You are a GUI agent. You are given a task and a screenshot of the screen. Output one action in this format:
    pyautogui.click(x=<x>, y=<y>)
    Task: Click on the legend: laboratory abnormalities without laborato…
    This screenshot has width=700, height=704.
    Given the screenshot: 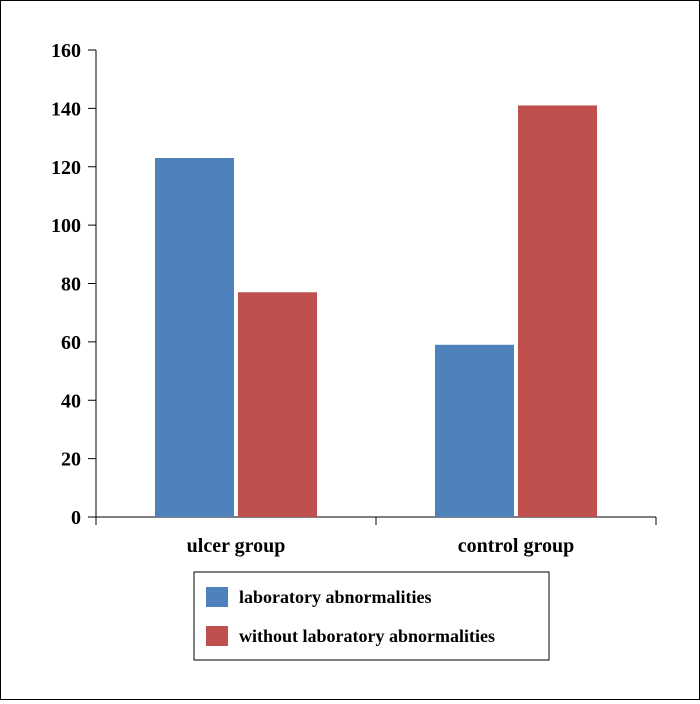 What is the action you would take?
    pyautogui.click(x=371, y=616)
    